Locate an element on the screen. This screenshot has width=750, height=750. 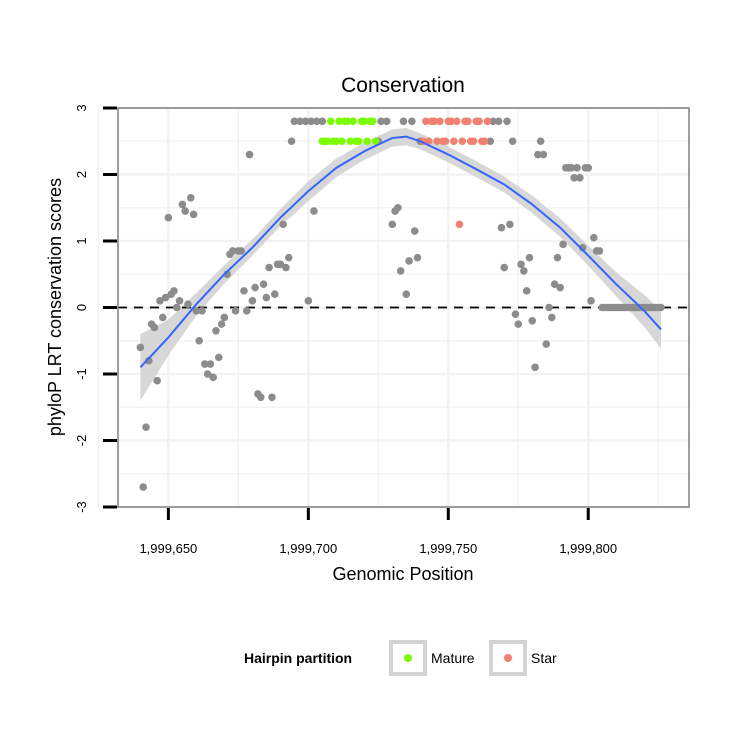
legend-item-mature: Mature is located at coordinates (432, 658).